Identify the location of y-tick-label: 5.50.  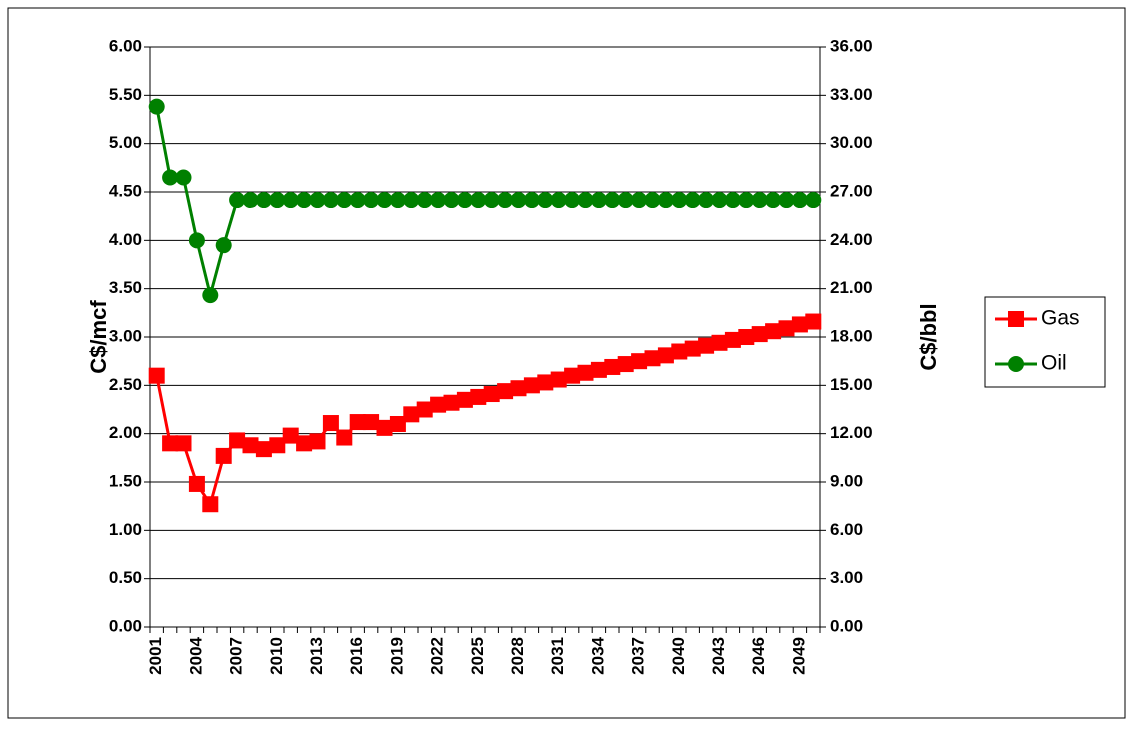
(125, 94).